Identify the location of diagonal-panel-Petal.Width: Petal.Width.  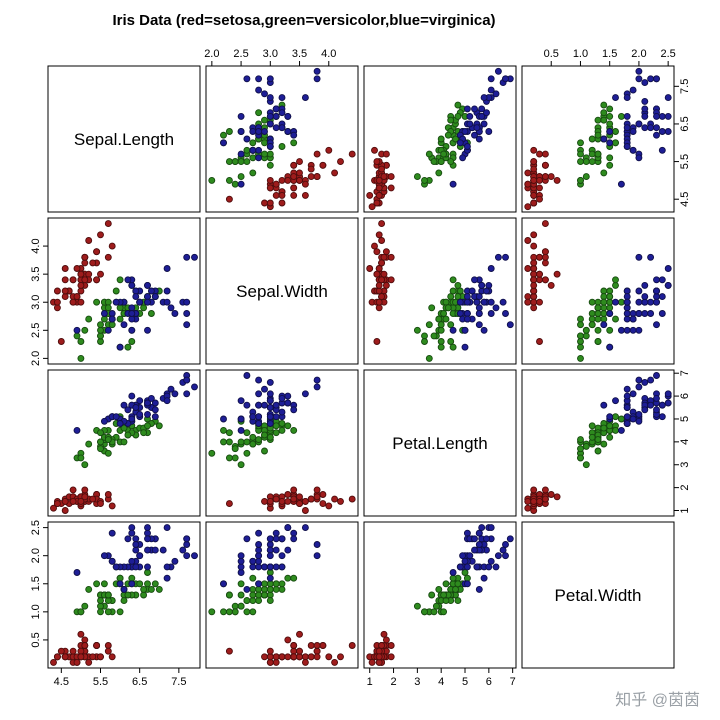
(598, 595).